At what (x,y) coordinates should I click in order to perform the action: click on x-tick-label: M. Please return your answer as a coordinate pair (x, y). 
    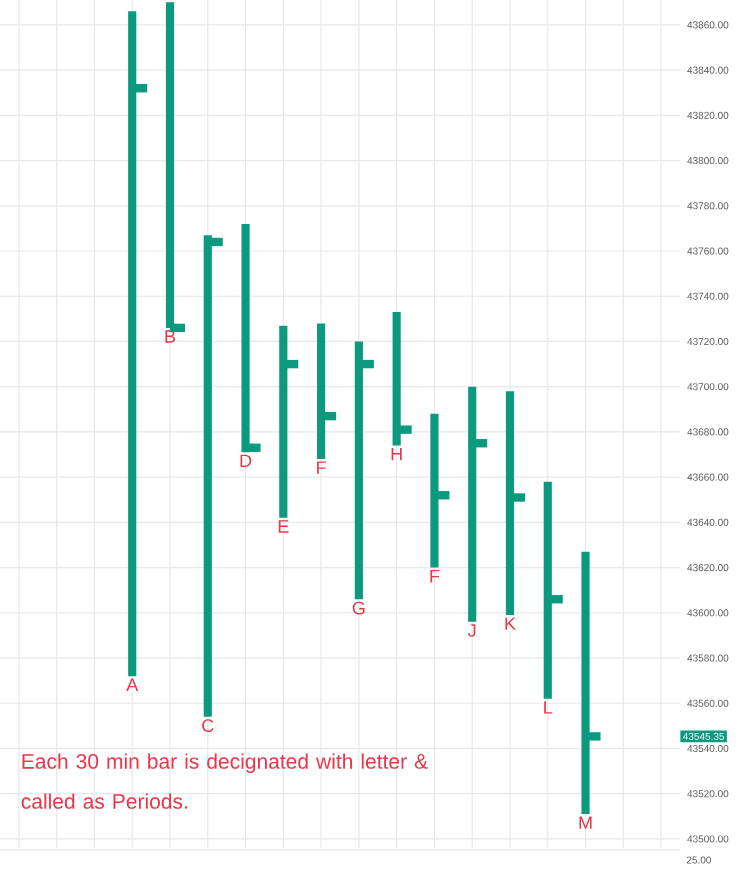
    Looking at the image, I should click on (585, 822).